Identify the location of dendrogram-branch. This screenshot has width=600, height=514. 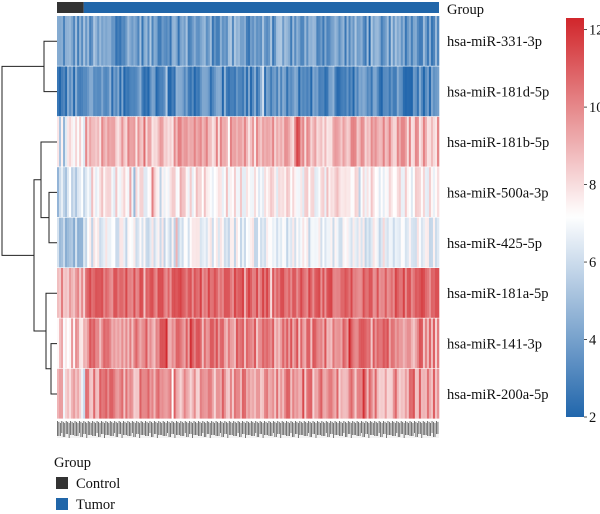
(53, 369).